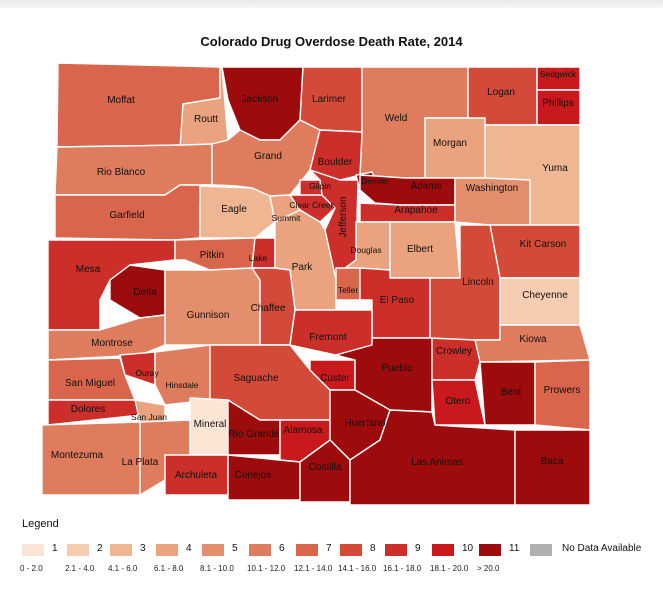 Image resolution: width=663 pixels, height=592 pixels. What do you see at coordinates (535, 251) in the screenshot?
I see `county-kit-carson` at bounding box center [535, 251].